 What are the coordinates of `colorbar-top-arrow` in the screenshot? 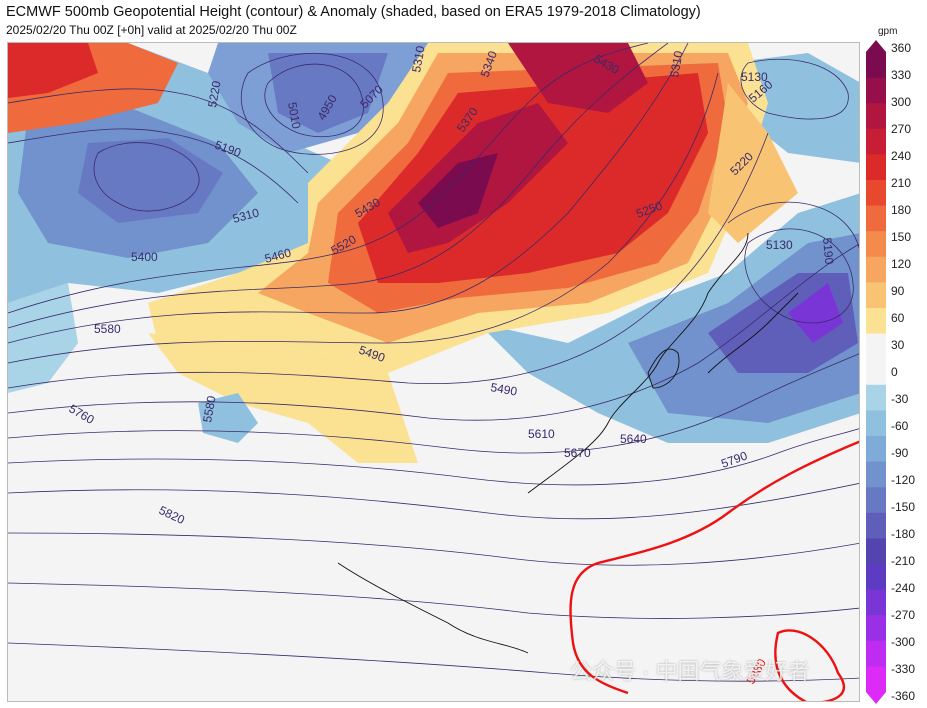 It's located at (876, 46).